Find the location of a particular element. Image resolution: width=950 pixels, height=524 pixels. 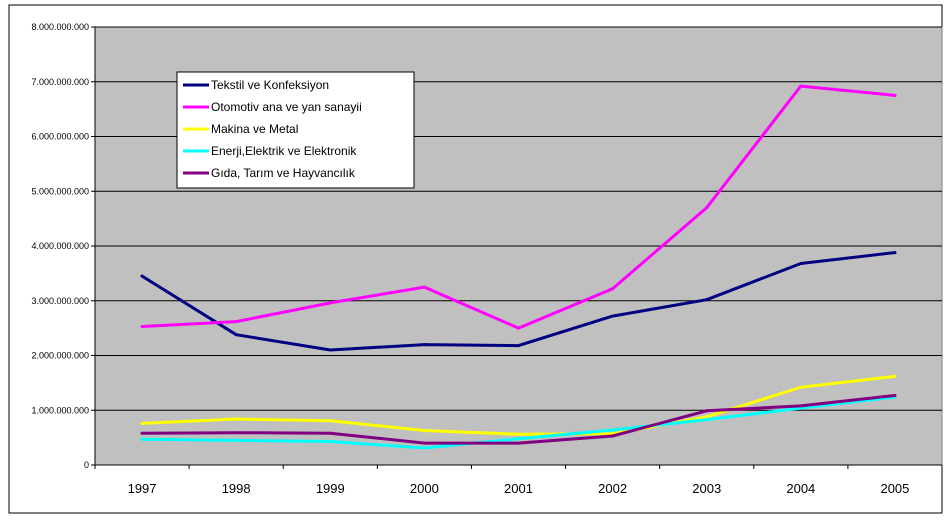

x-tick-label: 2005 is located at coordinates (894, 488).